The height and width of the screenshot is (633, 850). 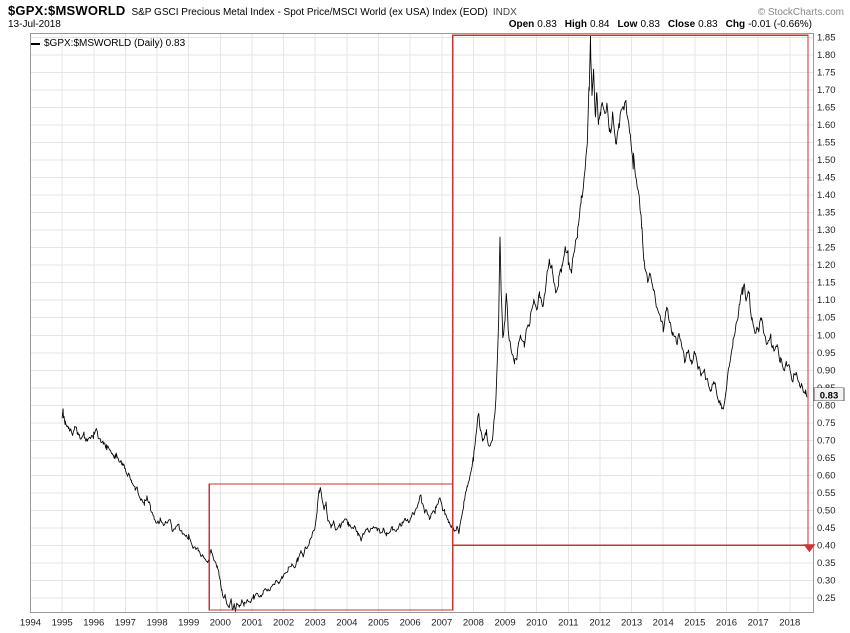 I want to click on y-axis-tick-label: 1.05, so click(x=826, y=318).